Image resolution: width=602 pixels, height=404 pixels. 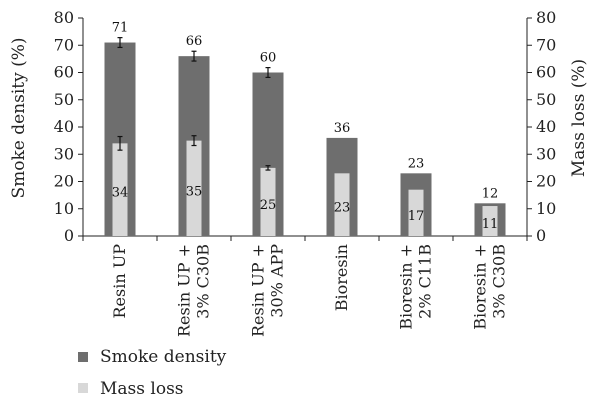 I want to click on category-label: Bioresin +3% C30B, so click(x=490, y=287).